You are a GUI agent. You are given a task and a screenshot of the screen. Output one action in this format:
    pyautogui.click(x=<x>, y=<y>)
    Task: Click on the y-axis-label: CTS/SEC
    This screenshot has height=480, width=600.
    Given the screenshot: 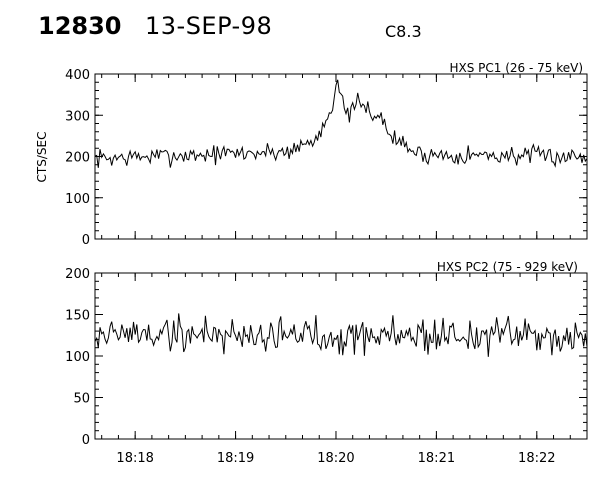 What is the action you would take?
    pyautogui.click(x=42, y=157)
    